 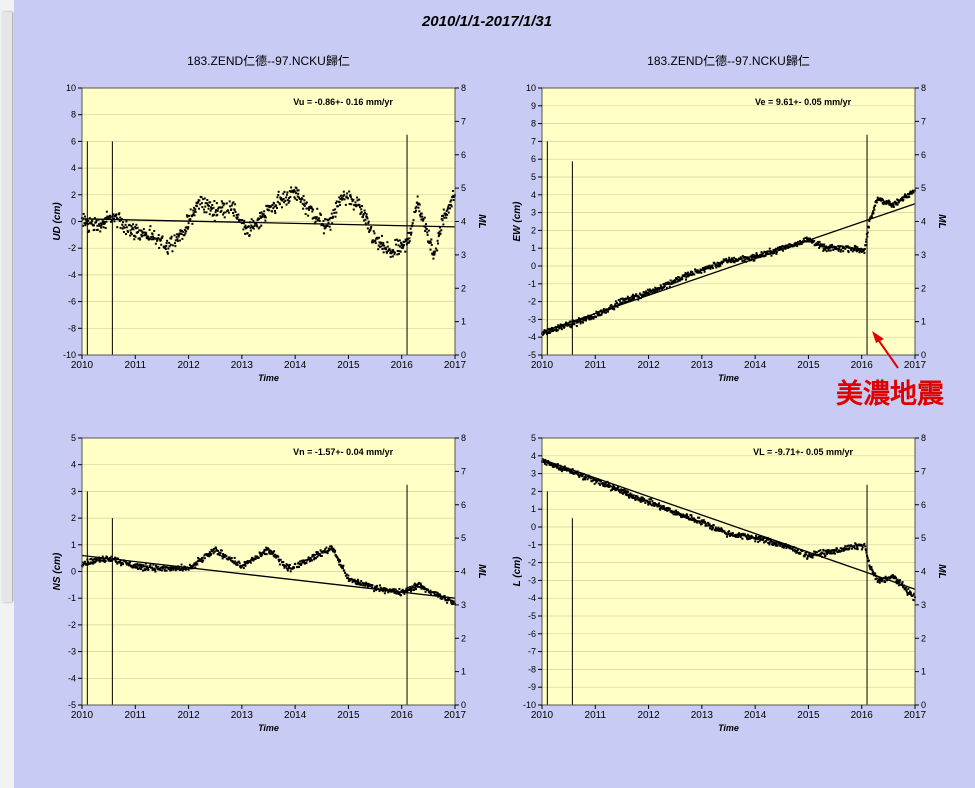 I want to click on y2-tick-label: 7, so click(x=463, y=121).